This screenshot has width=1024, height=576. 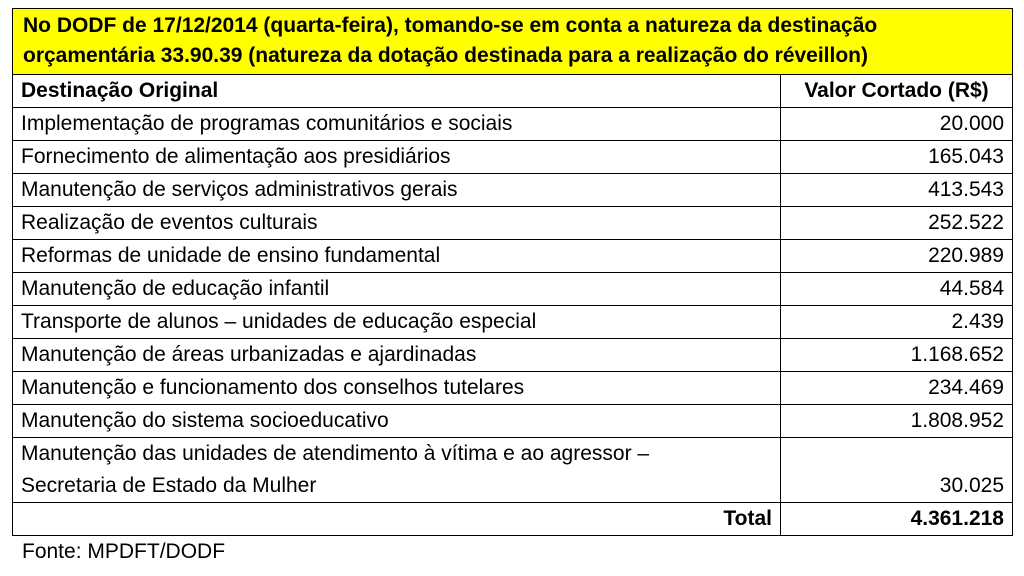 What do you see at coordinates (396, 289) in the screenshot?
I see `row-destination: Manutenção de educação infantil` at bounding box center [396, 289].